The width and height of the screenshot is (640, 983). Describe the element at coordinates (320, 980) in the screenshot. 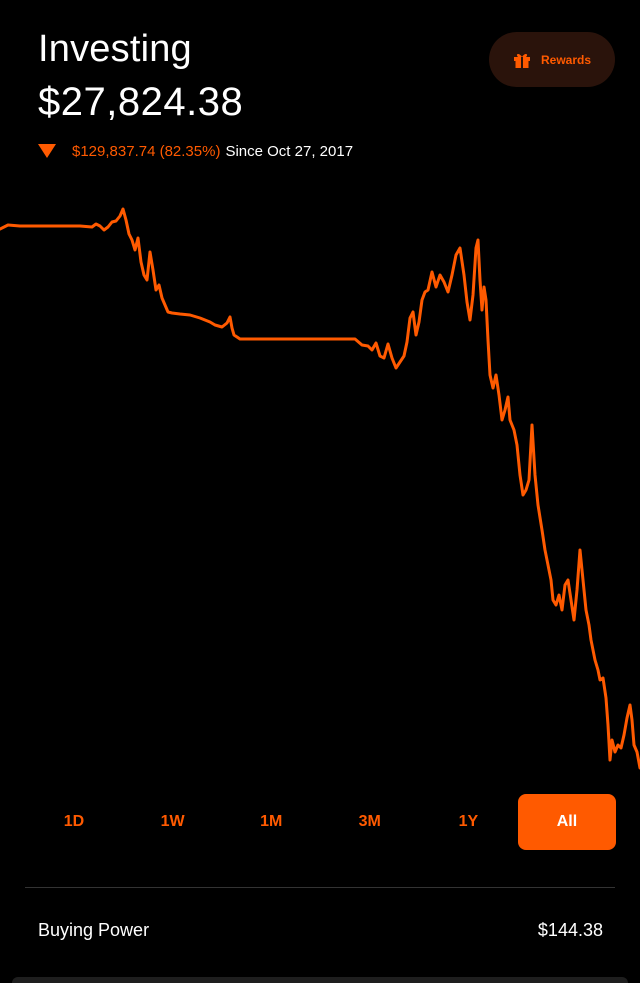

I see `bottom-card-edge` at that location.